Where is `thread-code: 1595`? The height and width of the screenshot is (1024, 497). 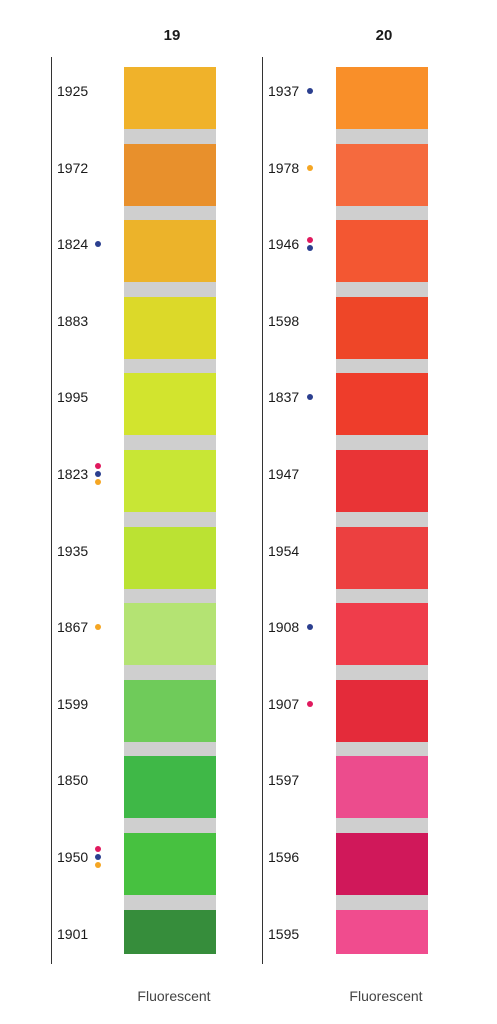
thread-code: 1595 is located at coordinates (284, 933).